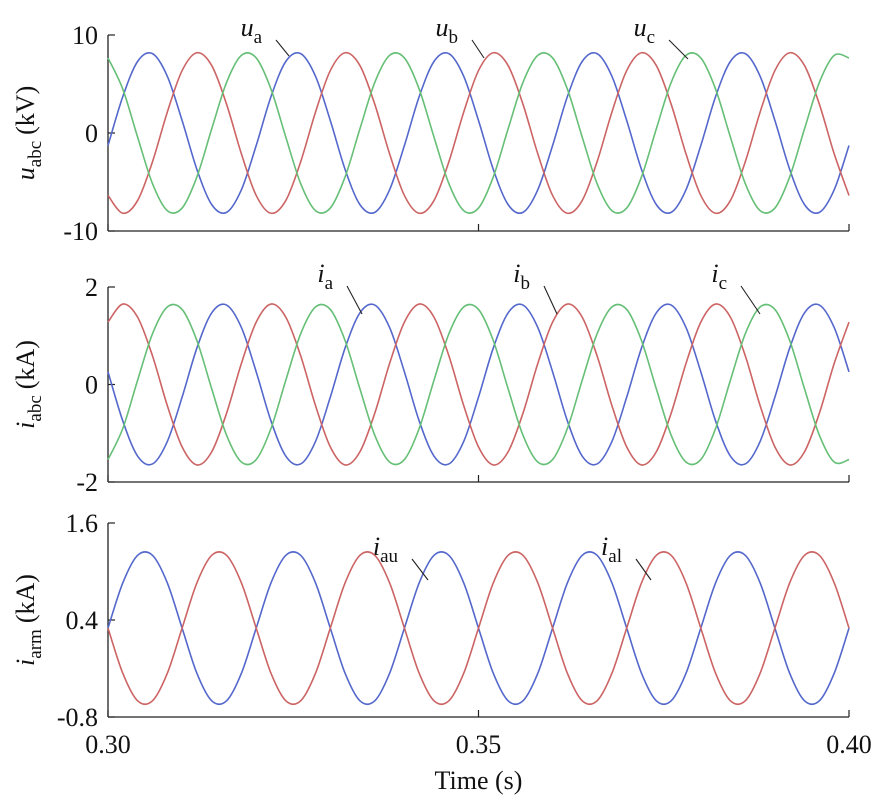 The image size is (881, 807). I want to click on series-label: ib, so click(521, 276).